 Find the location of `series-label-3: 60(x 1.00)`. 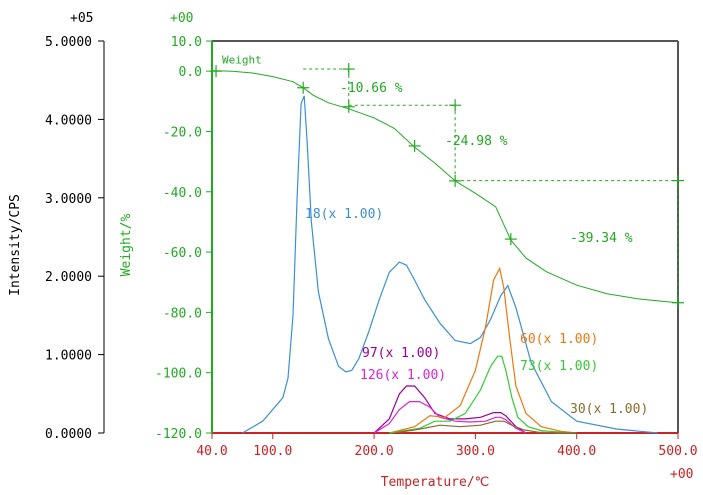

series-label-3: 60(x 1.00) is located at coordinates (559, 339).